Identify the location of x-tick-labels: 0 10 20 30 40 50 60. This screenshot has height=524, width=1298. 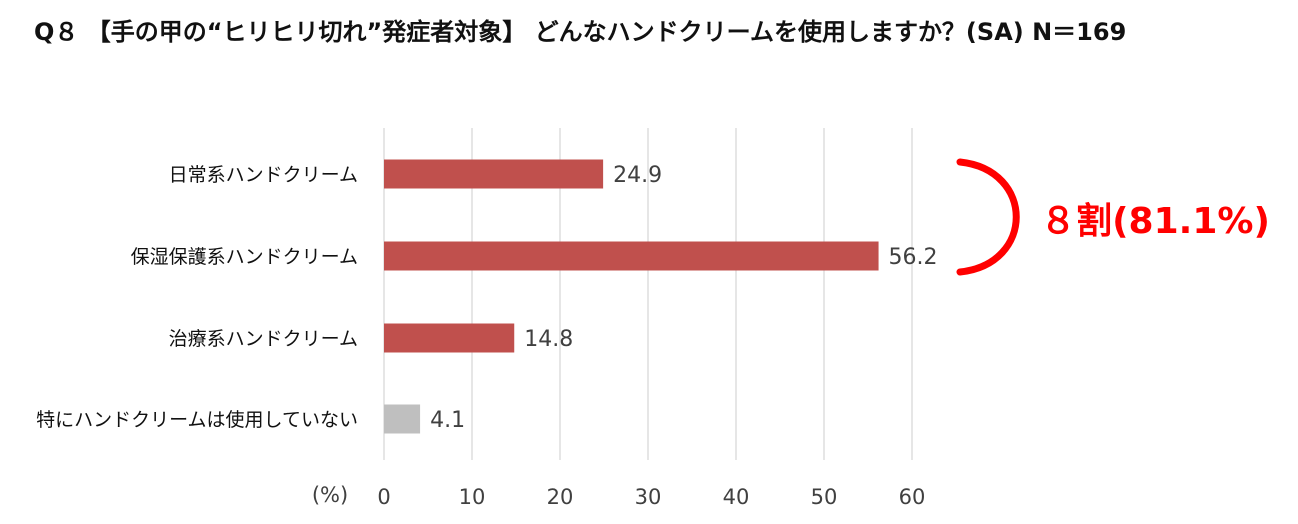
(651, 497).